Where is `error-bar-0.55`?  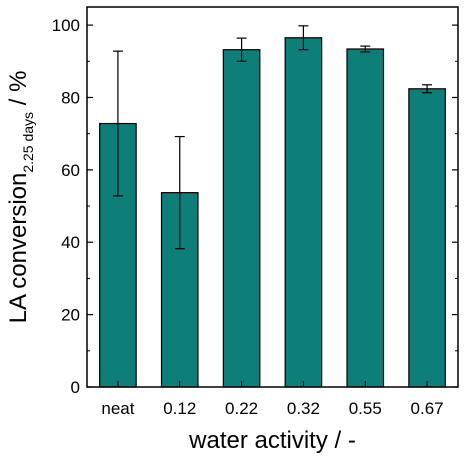
error-bar-0.55 is located at coordinates (365, 49).